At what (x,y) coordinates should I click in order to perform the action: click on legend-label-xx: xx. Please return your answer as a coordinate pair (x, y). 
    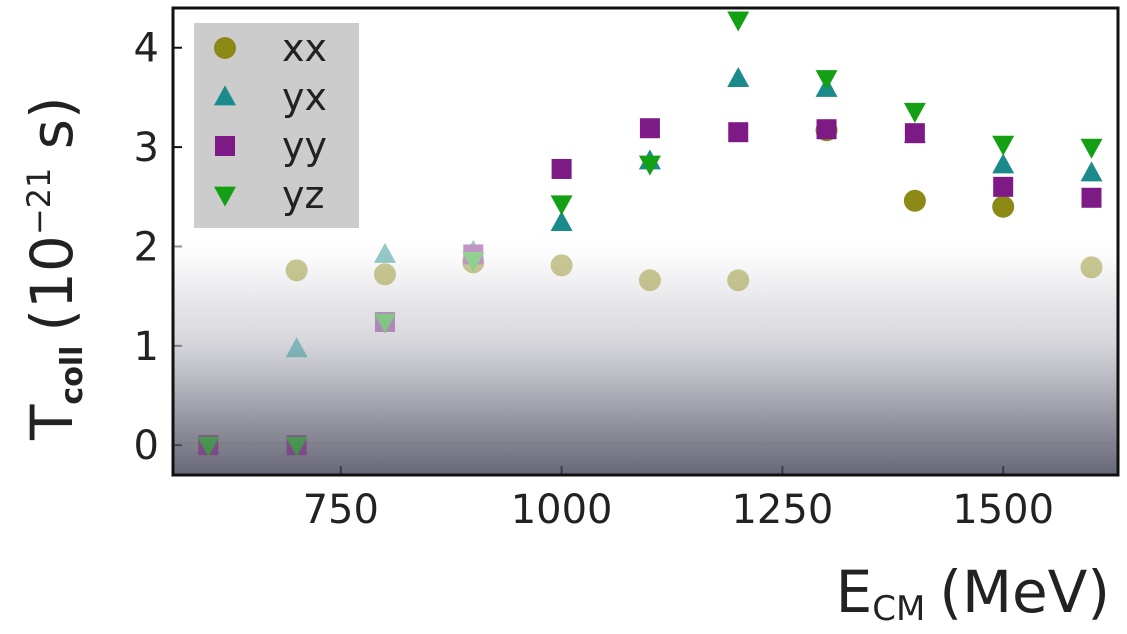
    Looking at the image, I should click on (304, 48).